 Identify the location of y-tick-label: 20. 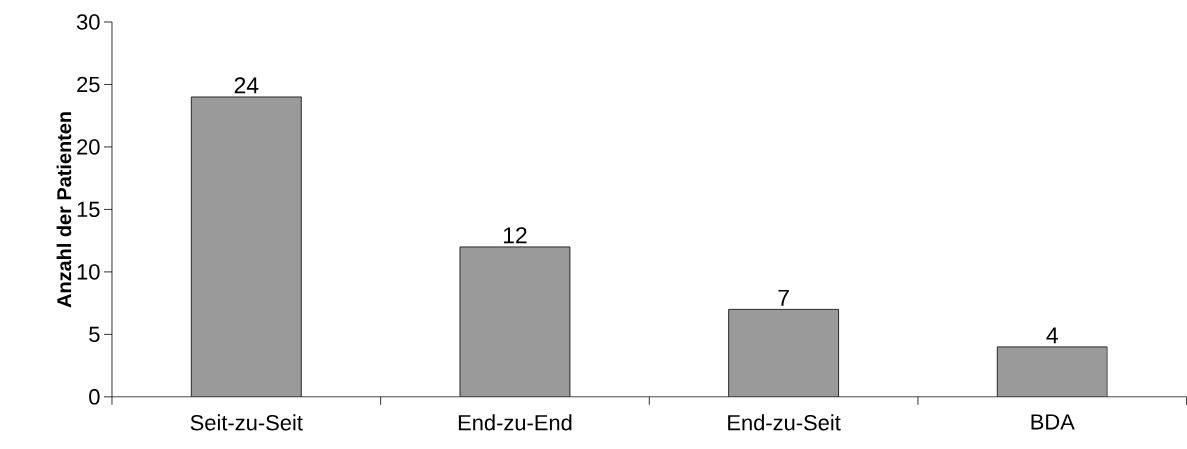
(88, 147).